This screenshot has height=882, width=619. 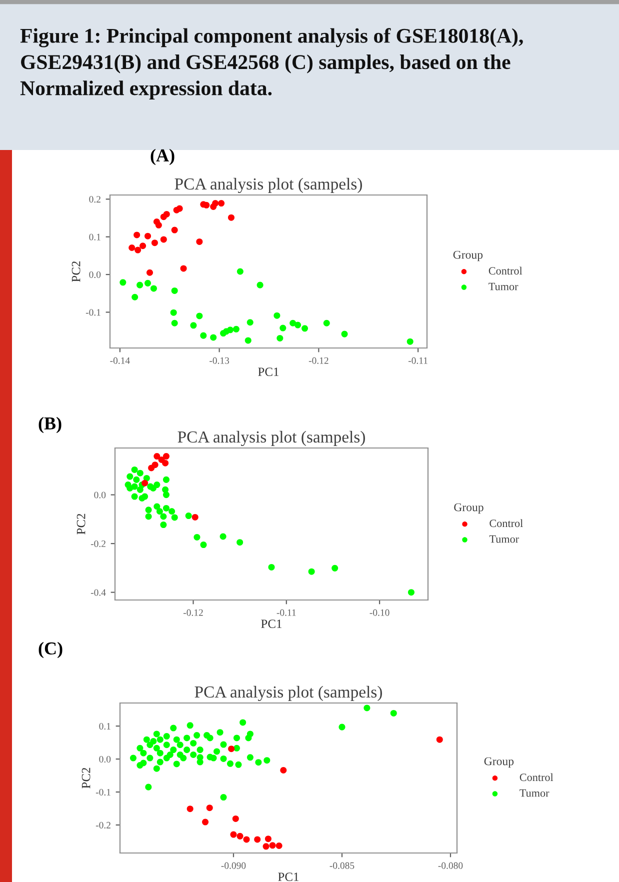 What do you see at coordinates (50, 650) in the screenshot?
I see `text: (C)` at bounding box center [50, 650].